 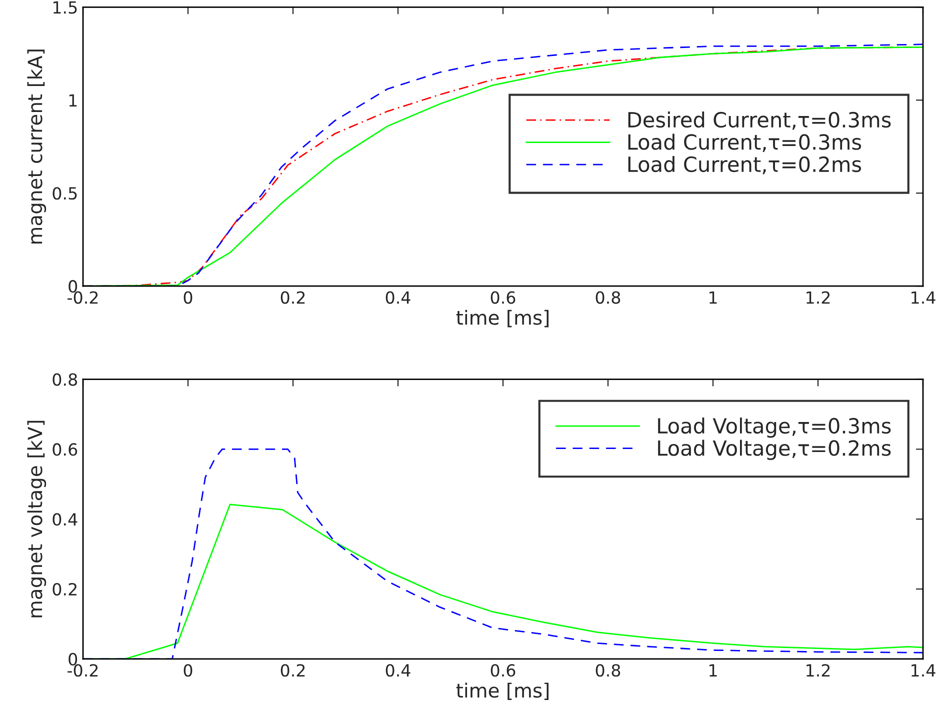 What do you see at coordinates (759, 121) in the screenshot?
I see `legend-label: Desired Current,τ=0.3ms` at bounding box center [759, 121].